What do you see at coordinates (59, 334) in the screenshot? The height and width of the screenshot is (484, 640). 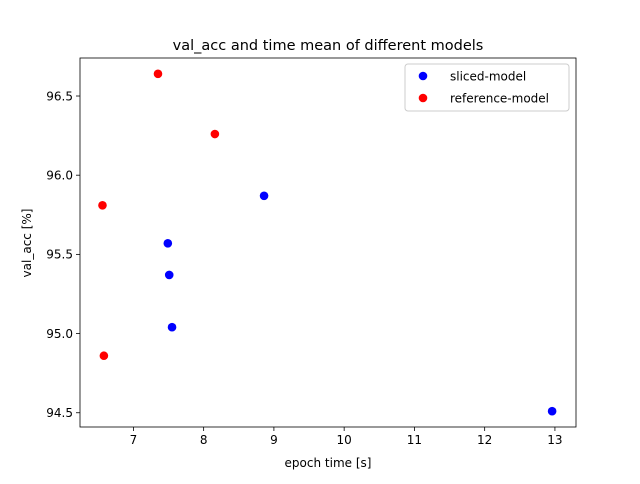 I see `y-tick-label: 95.0` at bounding box center [59, 334].